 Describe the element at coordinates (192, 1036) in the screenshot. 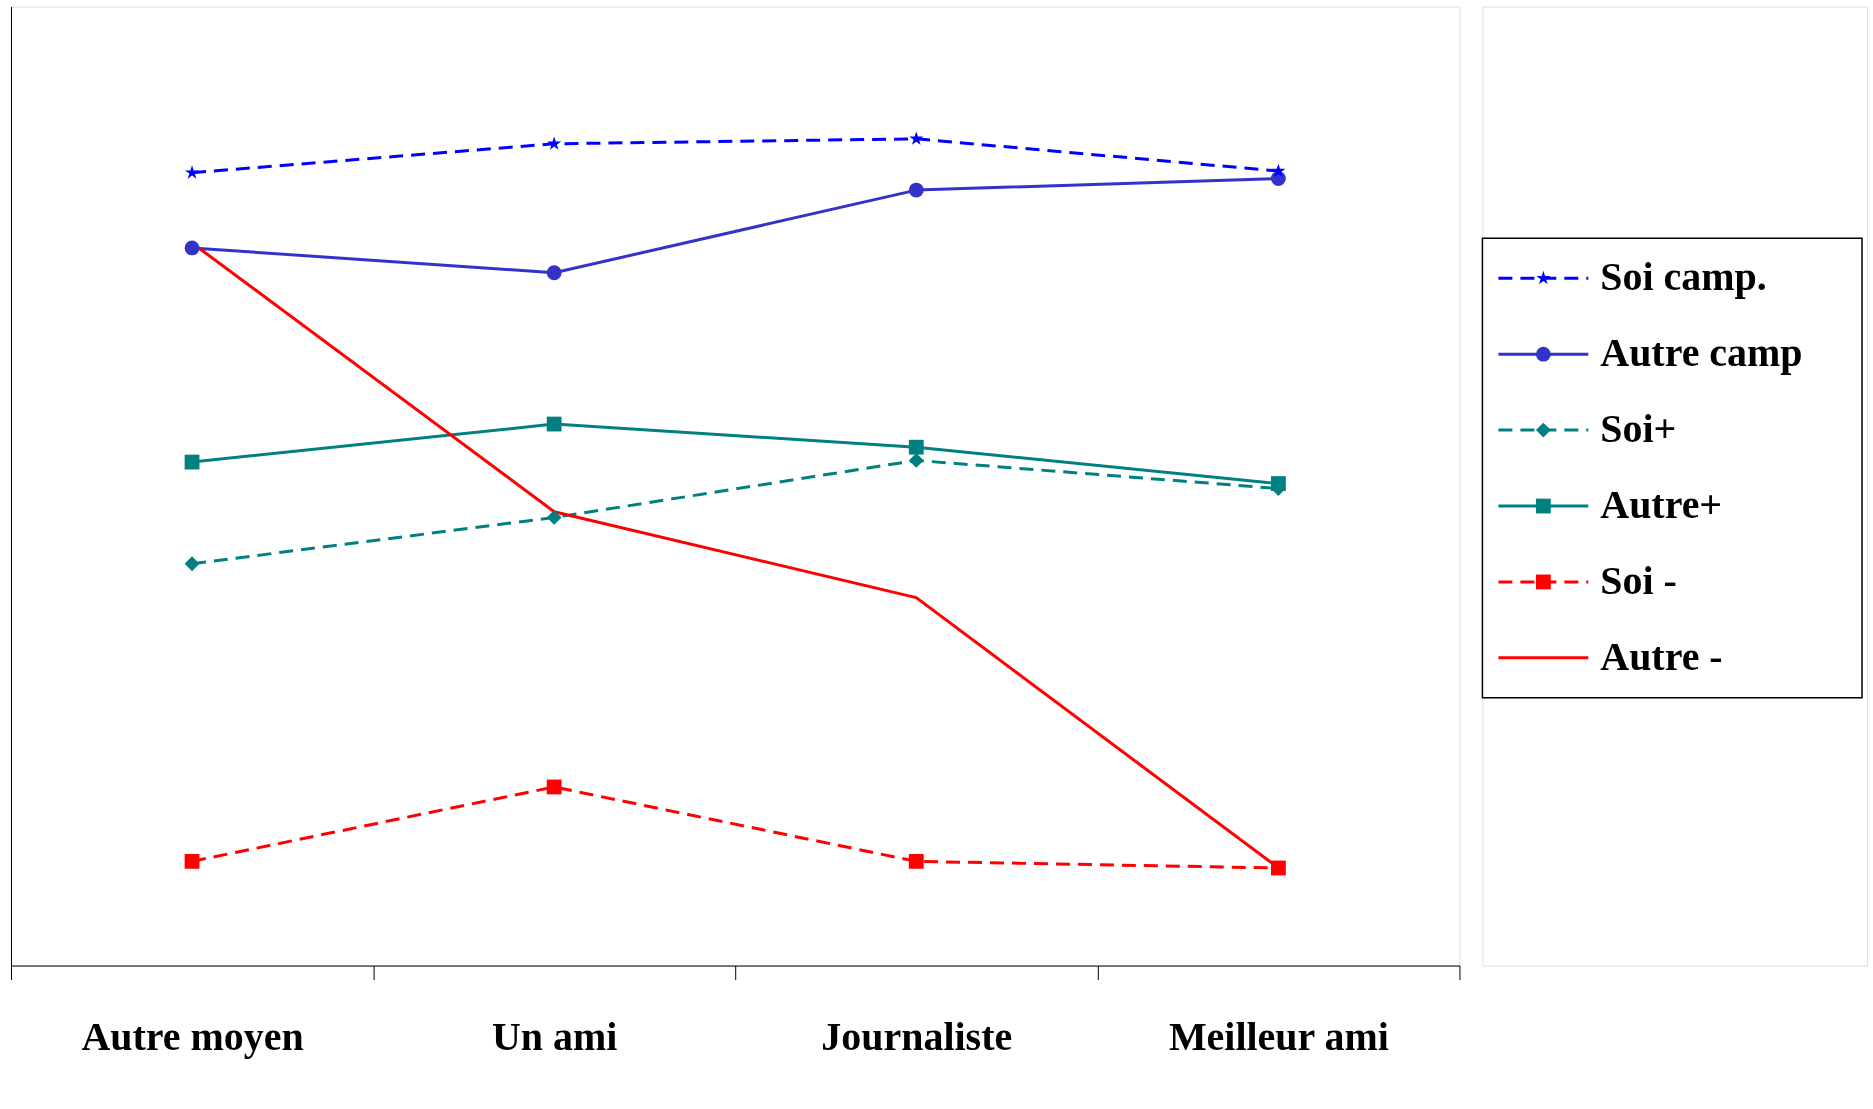

I see `x-tick-label: Autre moyen` at that location.